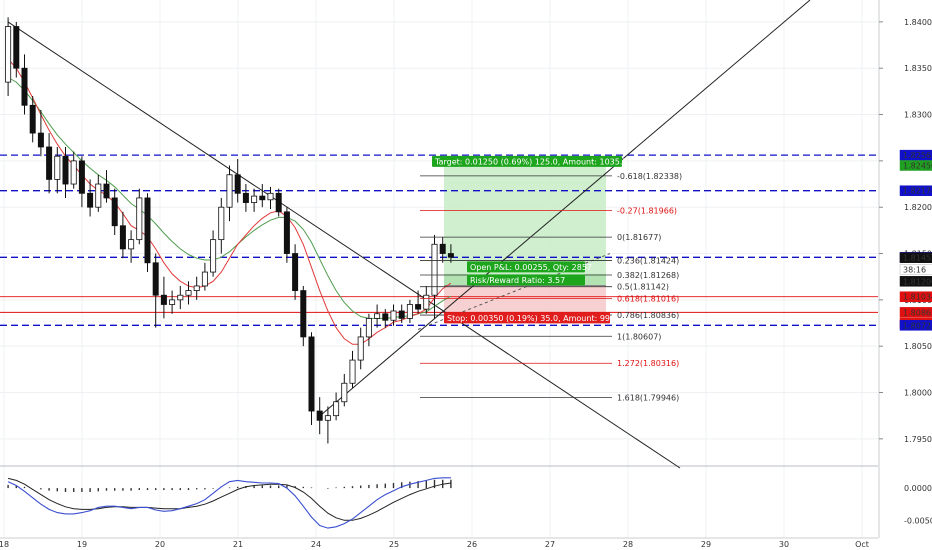 Image resolution: width=932 pixels, height=550 pixels. I want to click on stop-label-text: Stop: 0.00350 (0.19%) 35.0, Amount: 990, so click(531, 318).